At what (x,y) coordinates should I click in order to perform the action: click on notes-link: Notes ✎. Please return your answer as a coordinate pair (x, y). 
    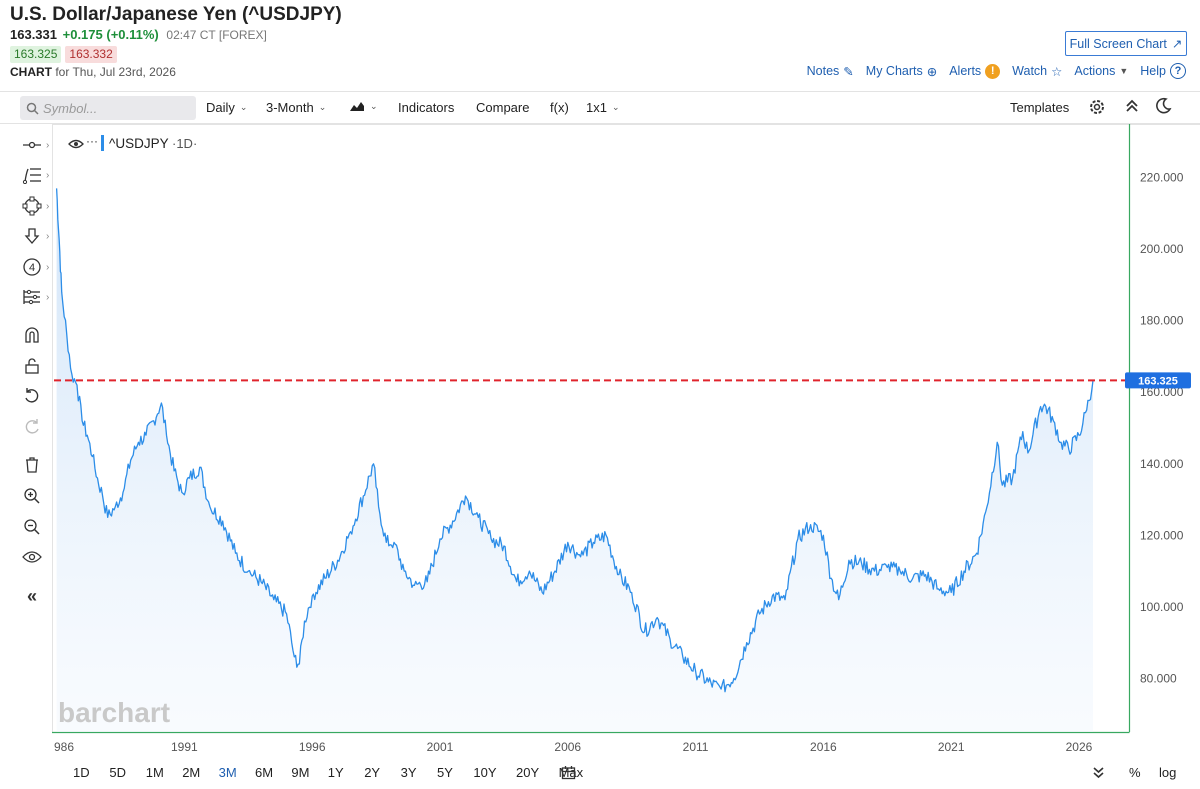
    Looking at the image, I should click on (830, 71).